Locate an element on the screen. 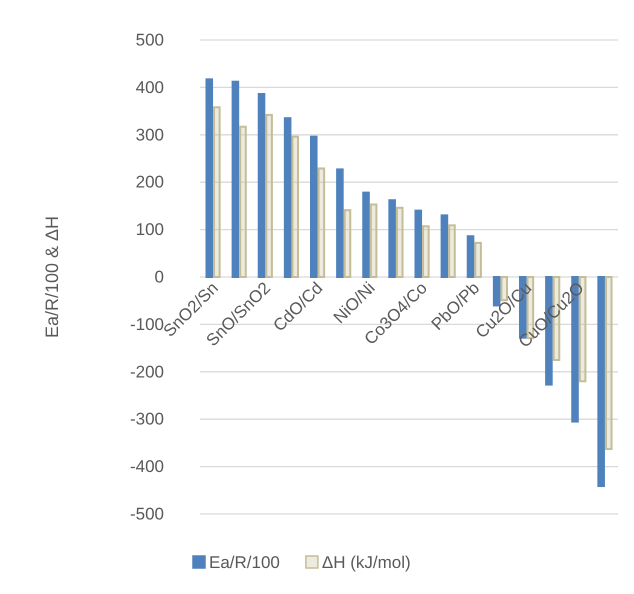 The width and height of the screenshot is (634, 594). y-tick-label: 200 is located at coordinates (150, 182).